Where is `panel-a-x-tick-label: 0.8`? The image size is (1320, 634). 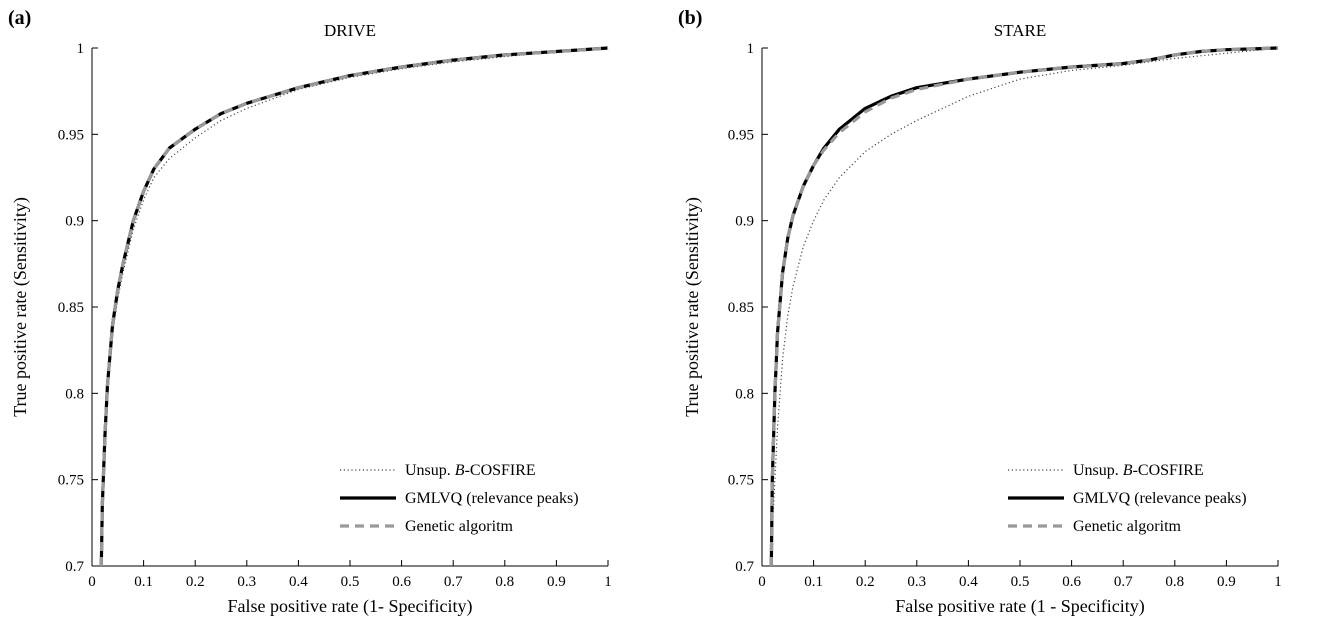
panel-a-x-tick-label: 0.8 is located at coordinates (504, 582).